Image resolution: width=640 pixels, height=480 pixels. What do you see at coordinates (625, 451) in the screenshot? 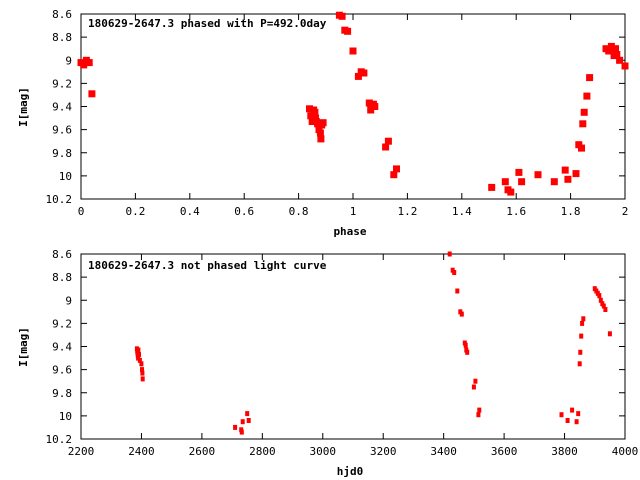
I see `unphased-x-tick-label: 4000` at bounding box center [625, 451].